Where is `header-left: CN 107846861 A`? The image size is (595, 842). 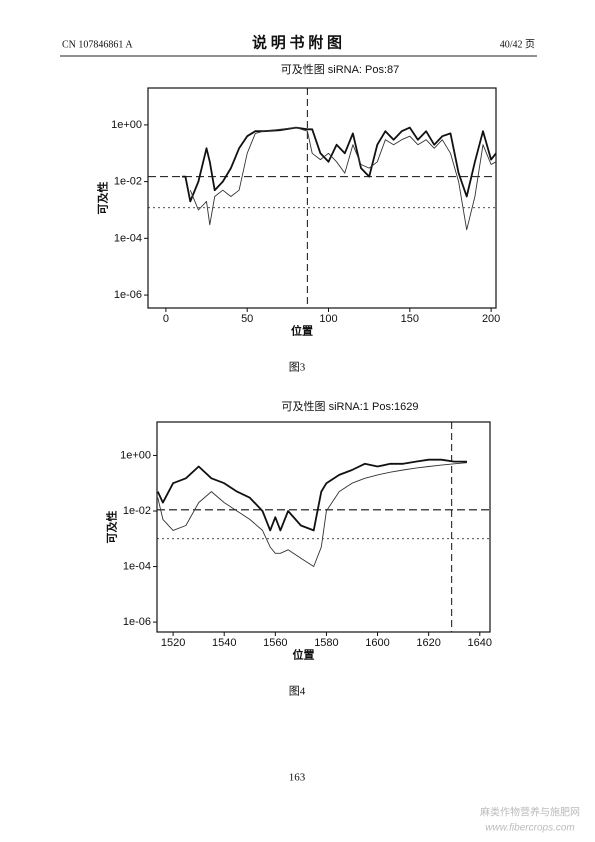
header-left: CN 107846861 A is located at coordinates (97, 44).